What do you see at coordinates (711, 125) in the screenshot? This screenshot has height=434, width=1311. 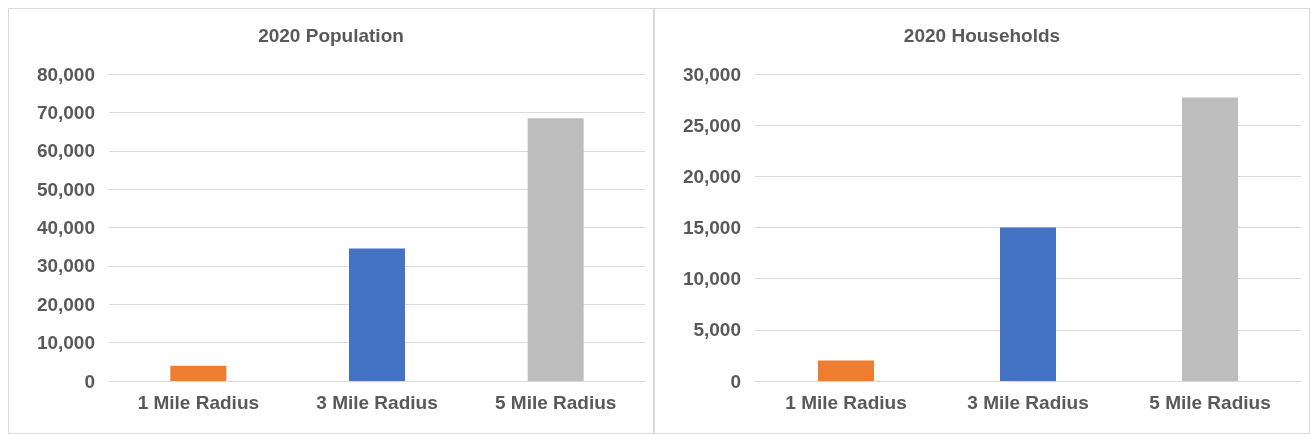 I see `y-tick-label: 25,000` at bounding box center [711, 125].